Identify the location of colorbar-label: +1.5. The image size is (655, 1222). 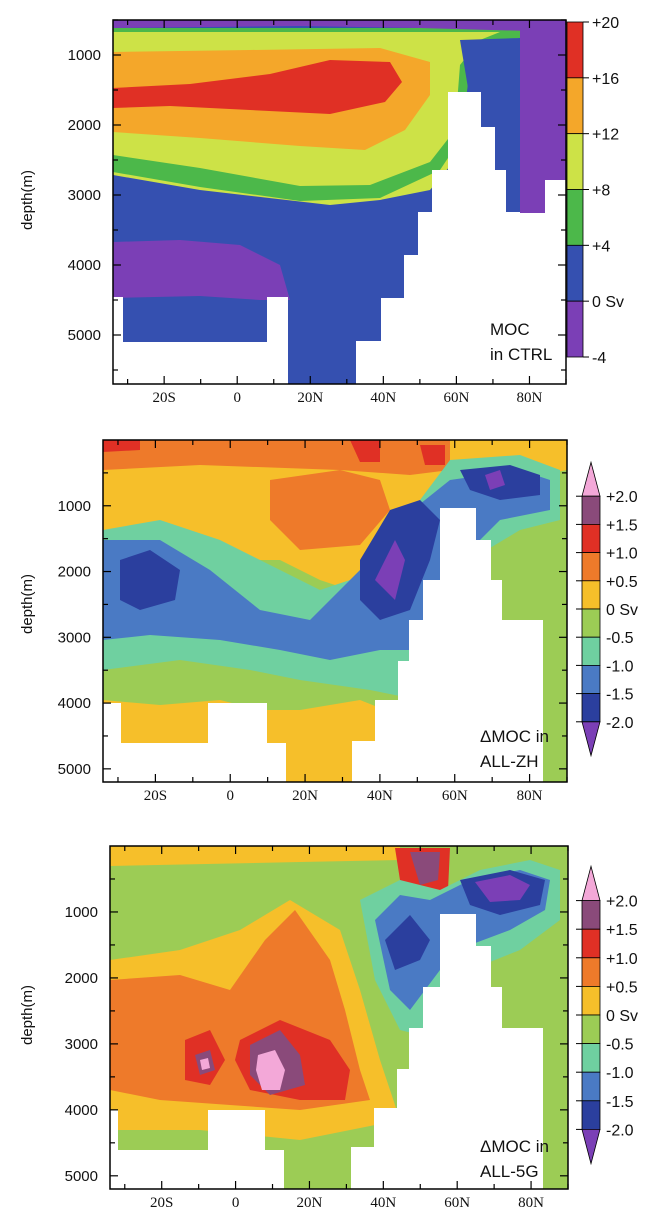
(622, 525).